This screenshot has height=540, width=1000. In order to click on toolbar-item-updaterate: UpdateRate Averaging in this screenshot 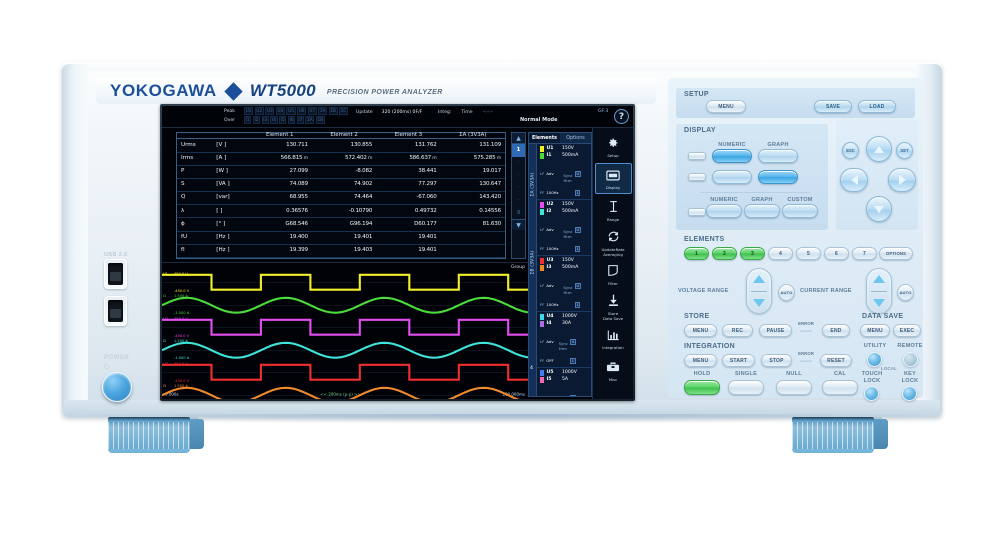, I will do `click(613, 242)`.